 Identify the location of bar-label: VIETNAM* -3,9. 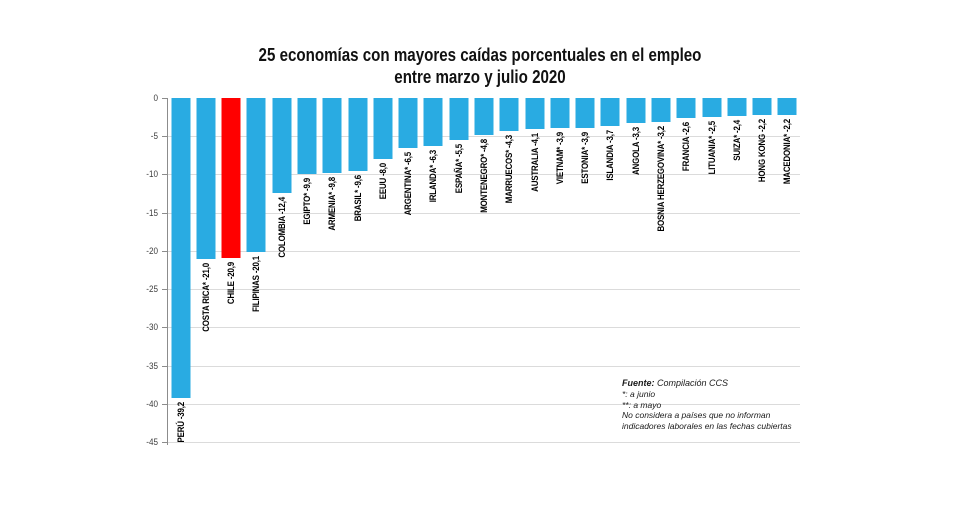
(559, 158).